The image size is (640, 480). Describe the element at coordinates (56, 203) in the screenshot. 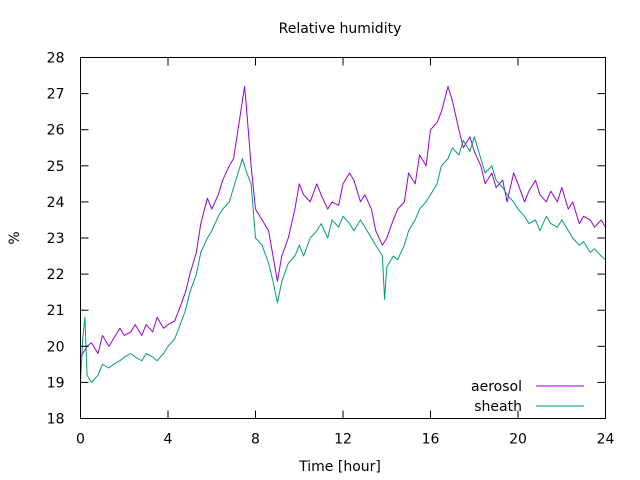

I see `y-tick-label: 24` at that location.